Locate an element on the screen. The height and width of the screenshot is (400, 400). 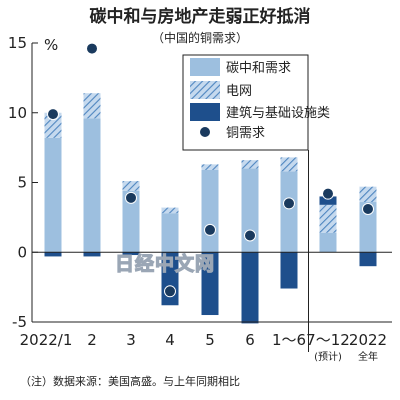
x-tick-sublabel: (预计) is located at coordinates (328, 356).